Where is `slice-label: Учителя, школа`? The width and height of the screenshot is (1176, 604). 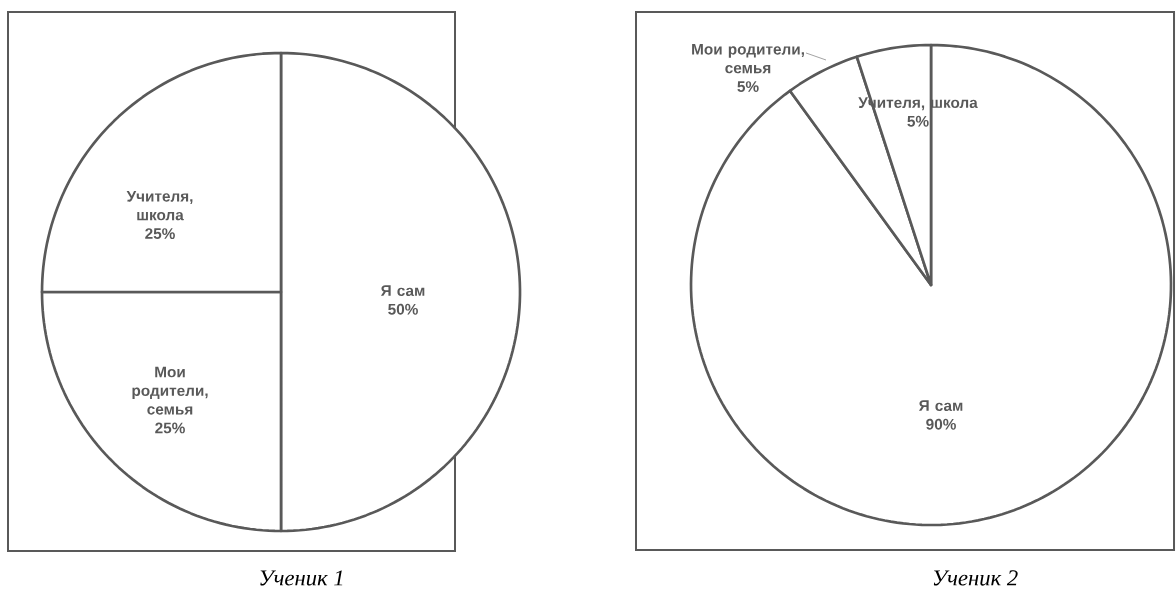 slice-label: Учителя, школа is located at coordinates (159, 205).